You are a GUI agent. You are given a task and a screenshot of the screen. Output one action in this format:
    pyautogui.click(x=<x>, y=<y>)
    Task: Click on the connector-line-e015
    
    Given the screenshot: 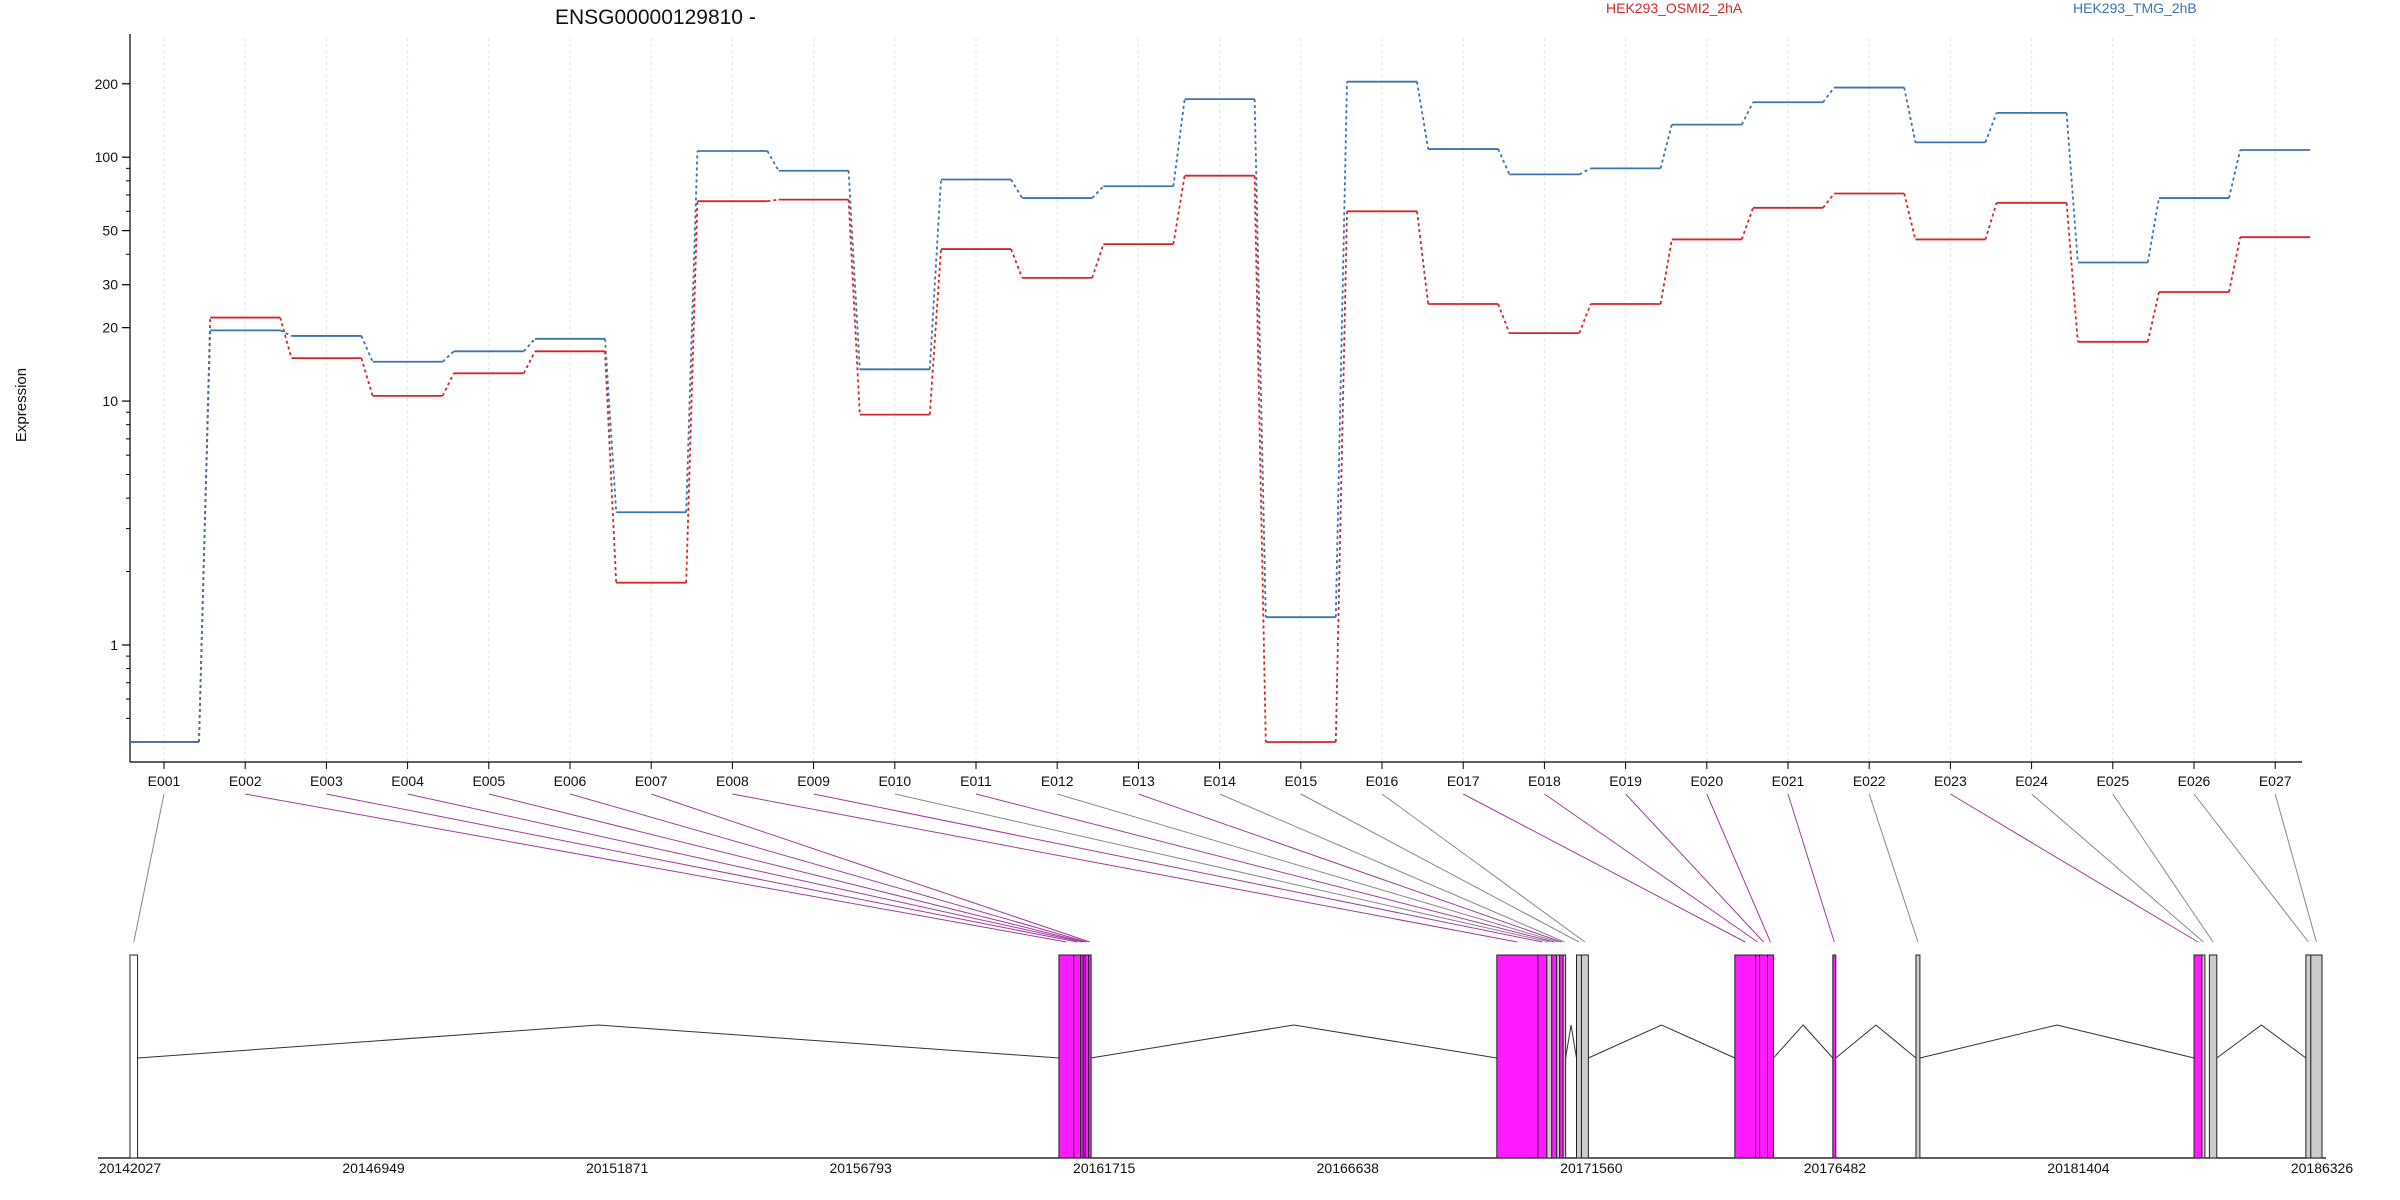 What is the action you would take?
    pyautogui.click(x=1440, y=868)
    